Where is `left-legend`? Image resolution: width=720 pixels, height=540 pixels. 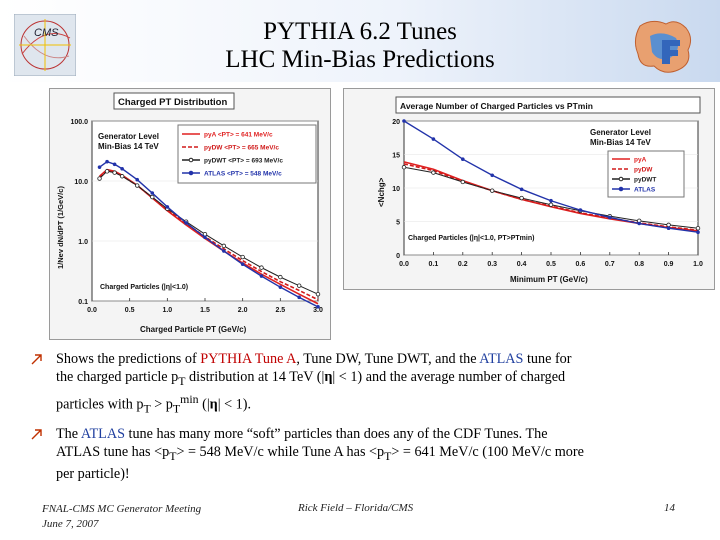 left-legend is located at coordinates (247, 154).